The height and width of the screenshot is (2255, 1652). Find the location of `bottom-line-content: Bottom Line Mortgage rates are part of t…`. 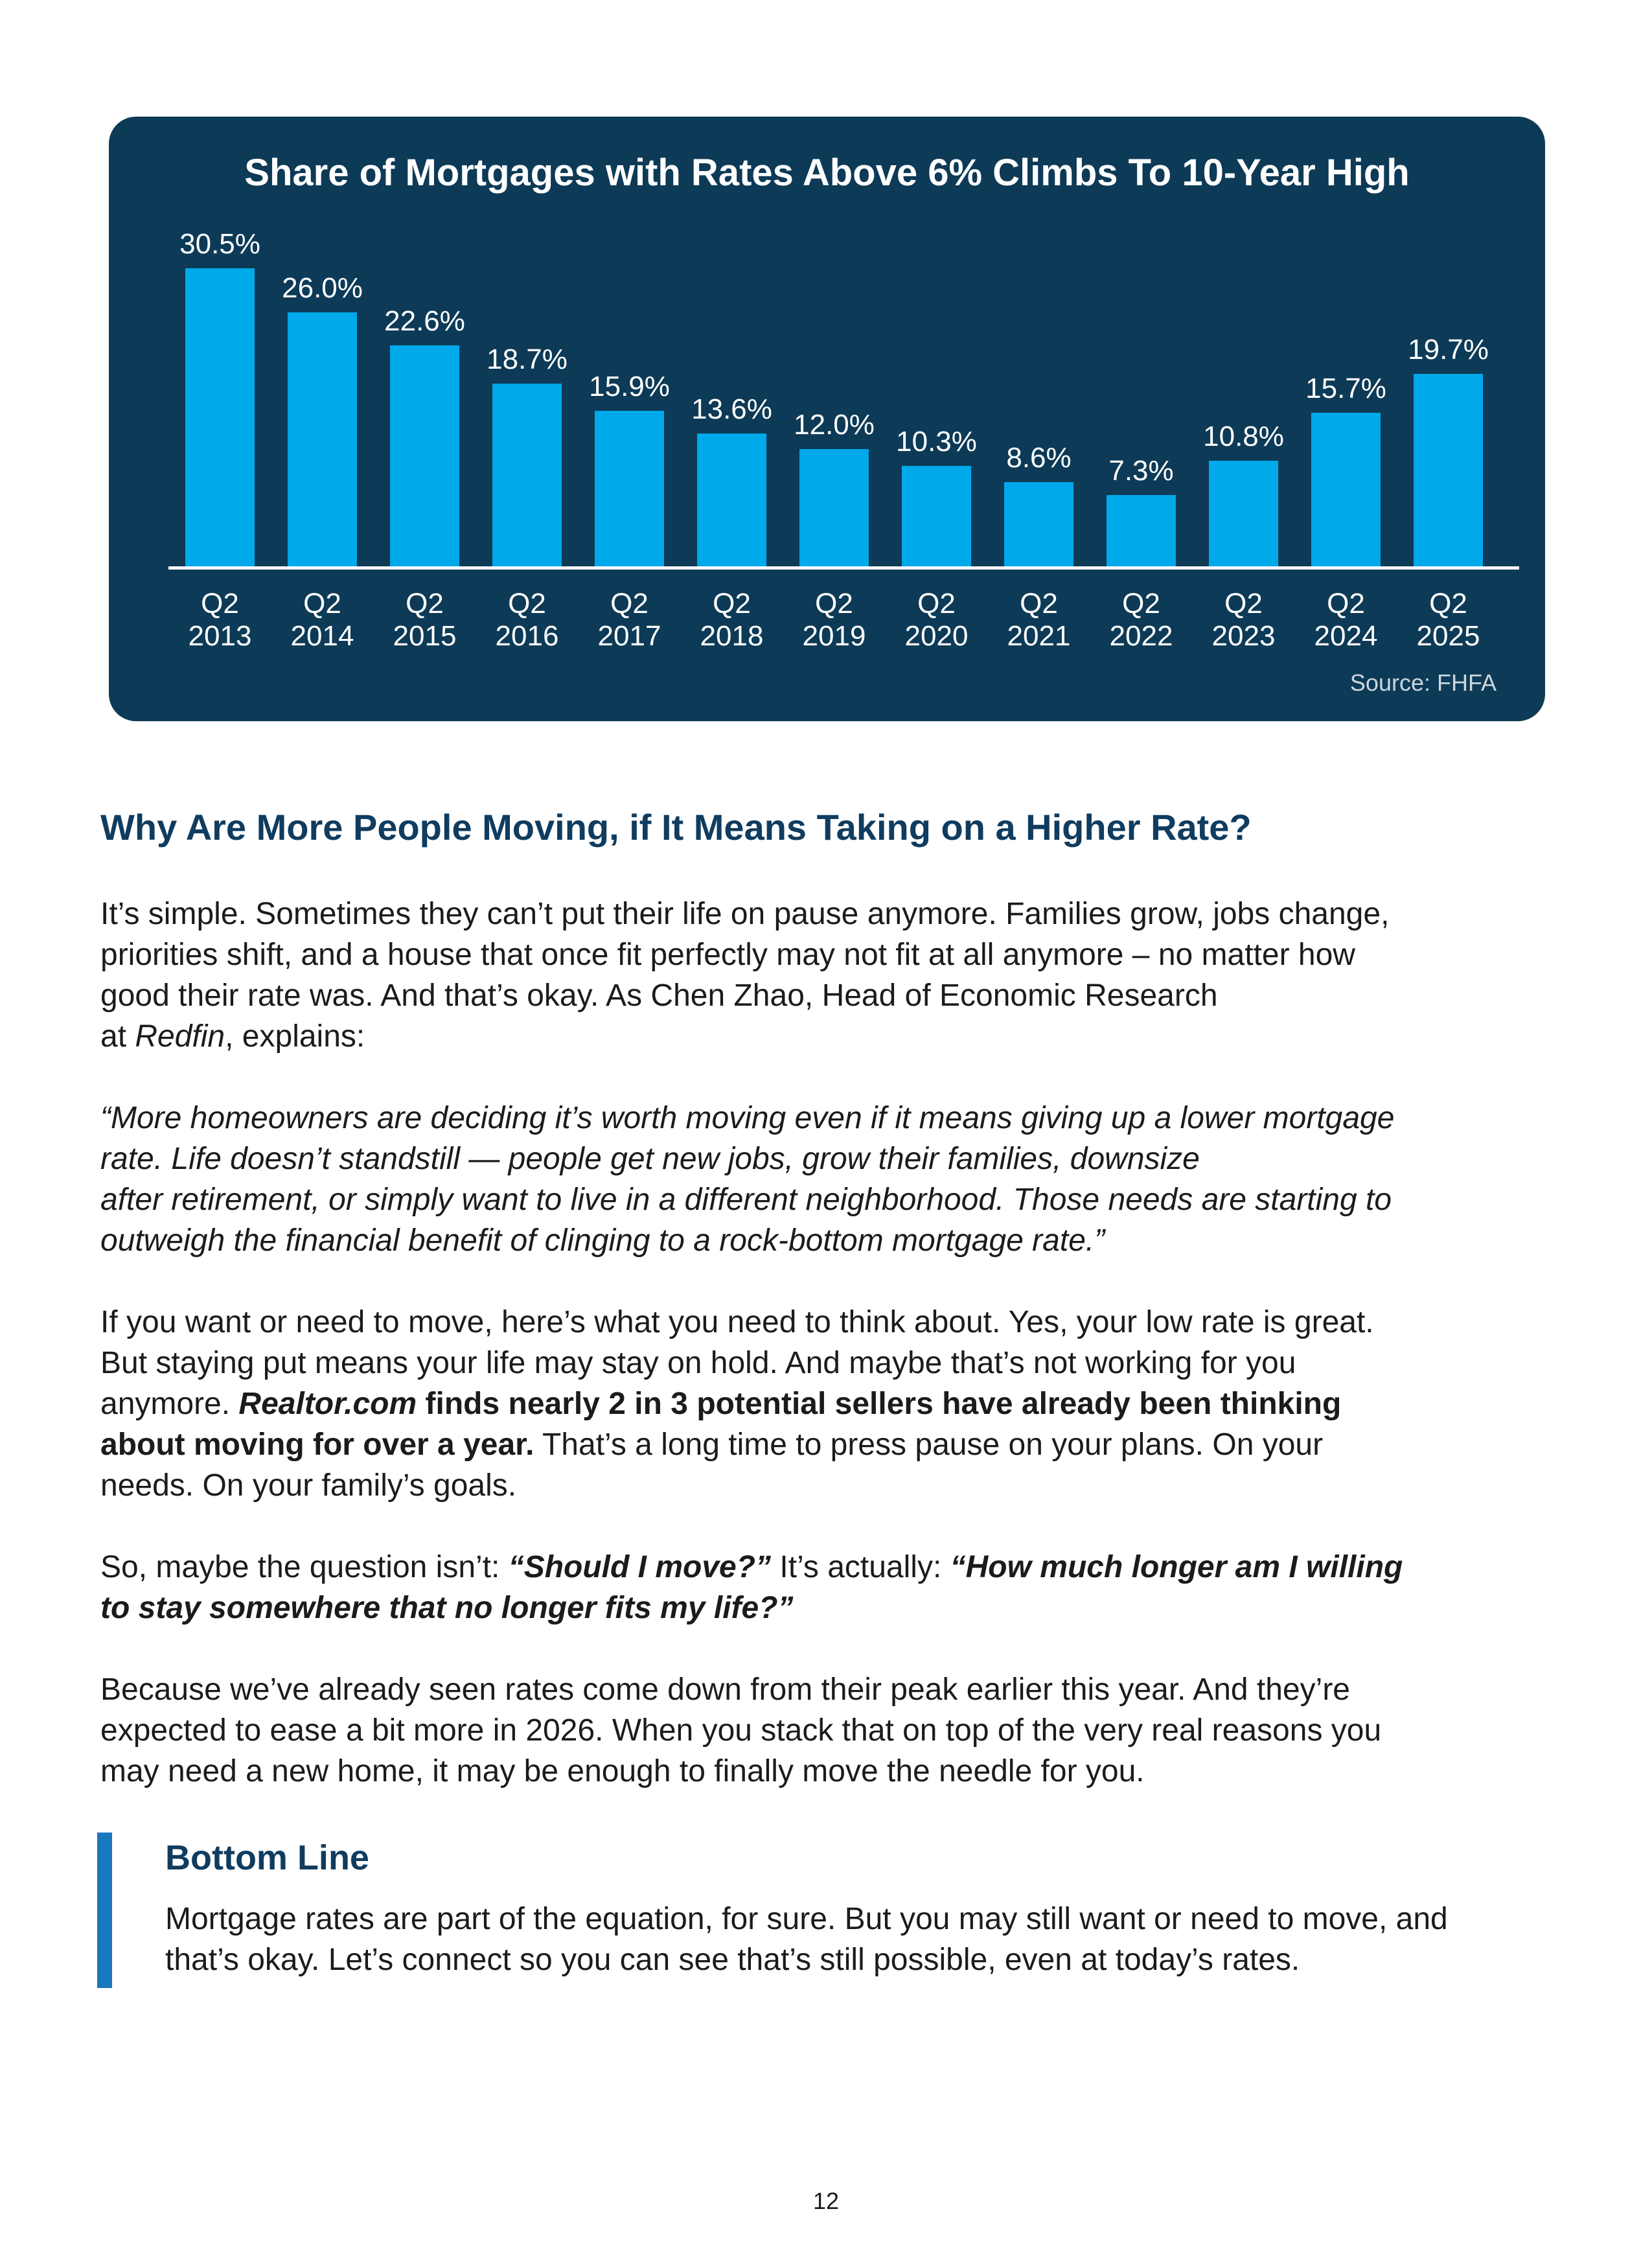

bottom-line-content: Bottom Line Mortgage rates are part of t… is located at coordinates (780, 1910).